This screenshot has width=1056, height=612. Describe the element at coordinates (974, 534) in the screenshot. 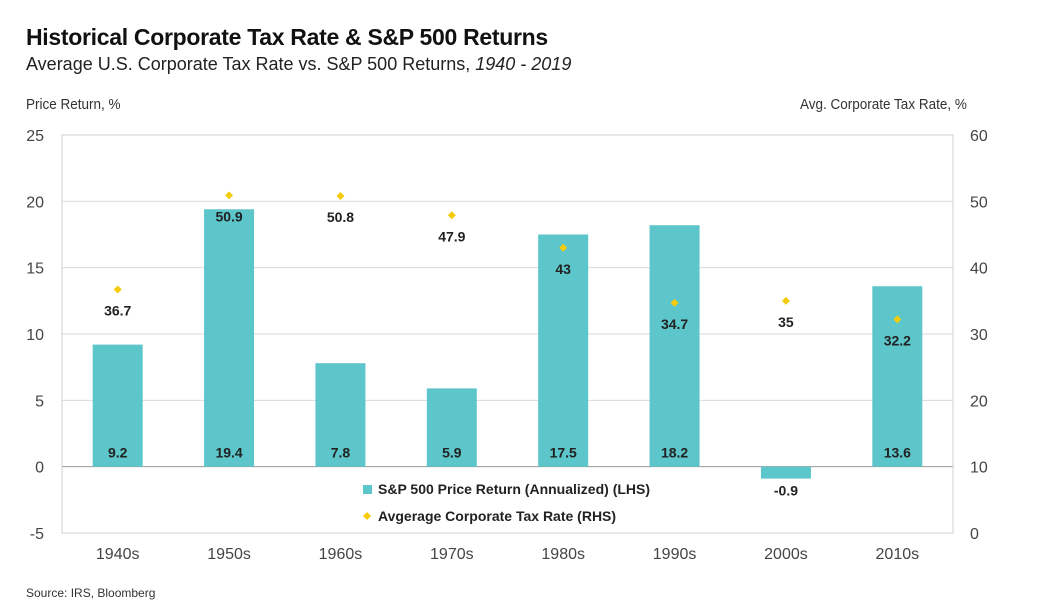

I see `right-tick-label: 0` at that location.